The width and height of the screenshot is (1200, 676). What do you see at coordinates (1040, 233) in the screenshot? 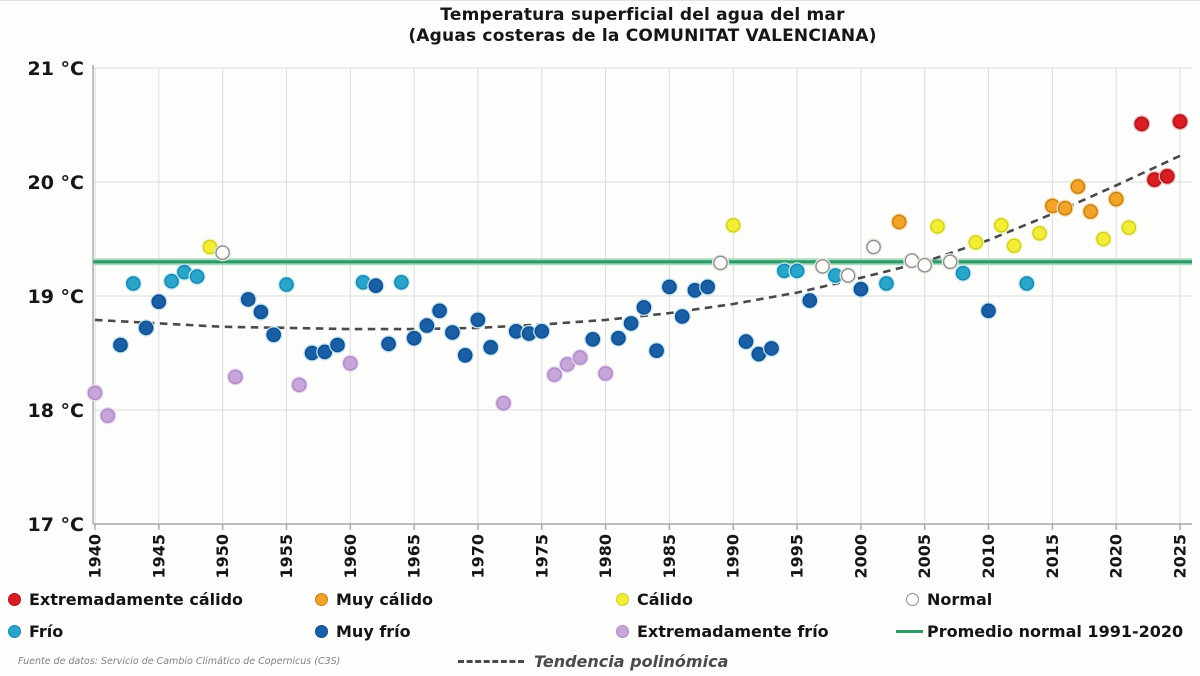
I see `data-point-2014` at bounding box center [1040, 233].